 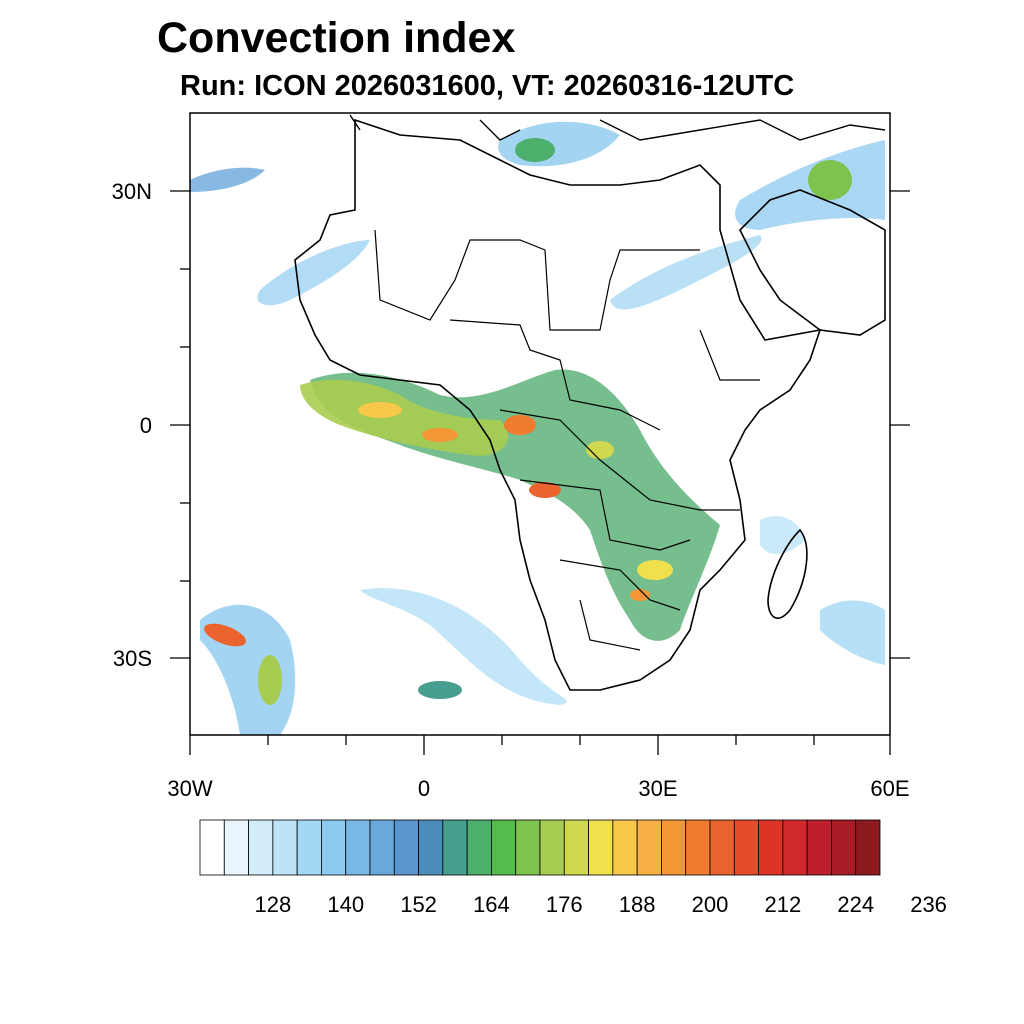 I want to click on map-subtitle: Run: ICON 2026031600, VT: 20260316-12UTC, so click(x=487, y=86).